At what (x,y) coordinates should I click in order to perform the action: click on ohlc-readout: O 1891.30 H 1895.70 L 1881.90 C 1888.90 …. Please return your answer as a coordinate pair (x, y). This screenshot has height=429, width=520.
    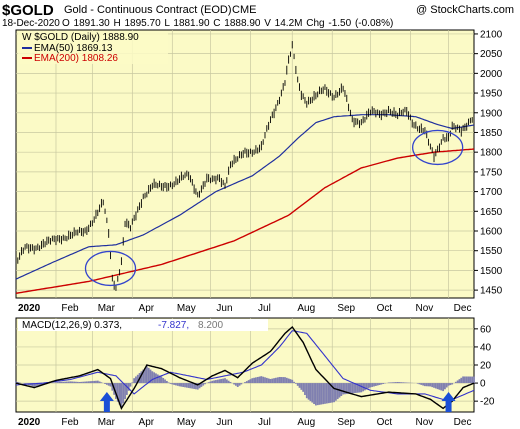
    Looking at the image, I should click on (228, 23).